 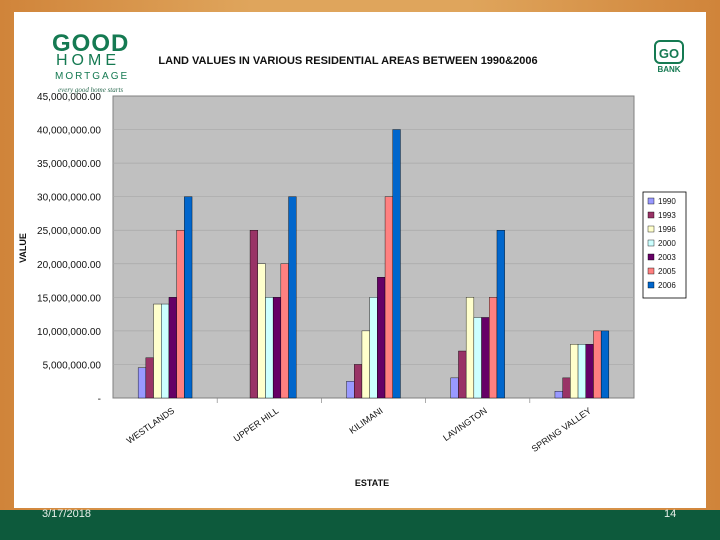 I want to click on legend-swatch-1990, so click(x=651, y=201).